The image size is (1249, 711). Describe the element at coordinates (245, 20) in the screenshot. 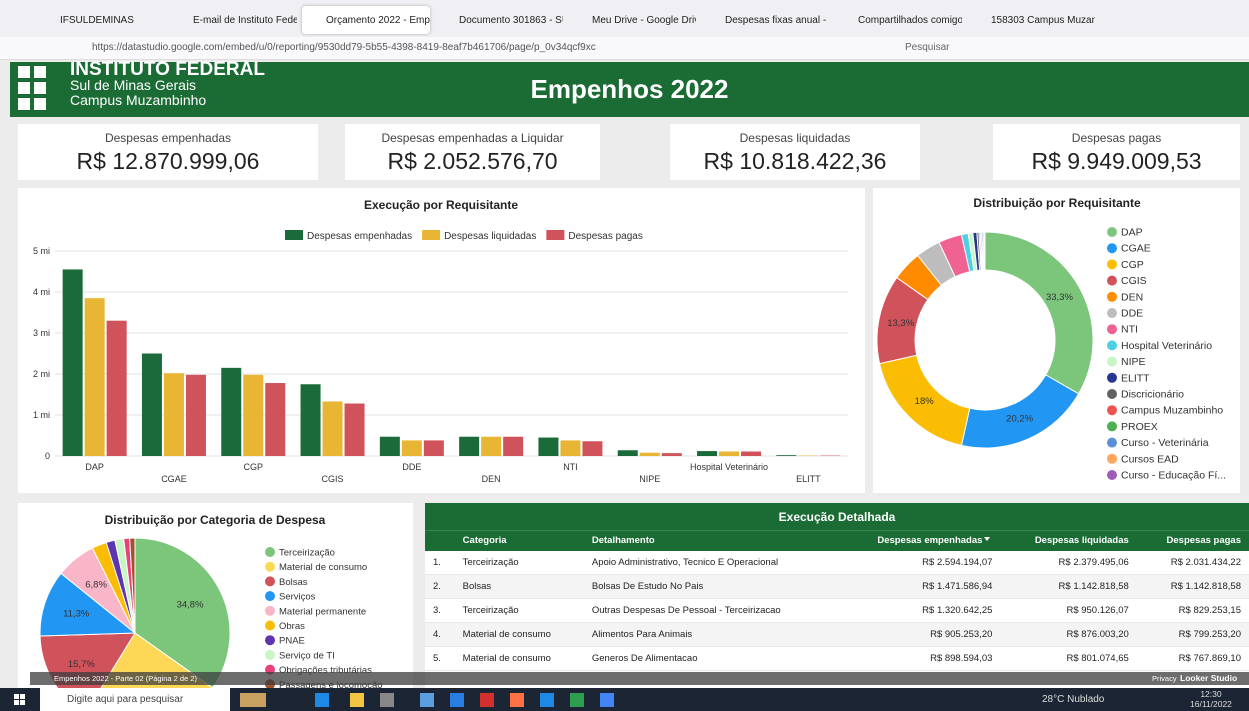

I see `tab: E-mail de Instituto Federal d` at that location.